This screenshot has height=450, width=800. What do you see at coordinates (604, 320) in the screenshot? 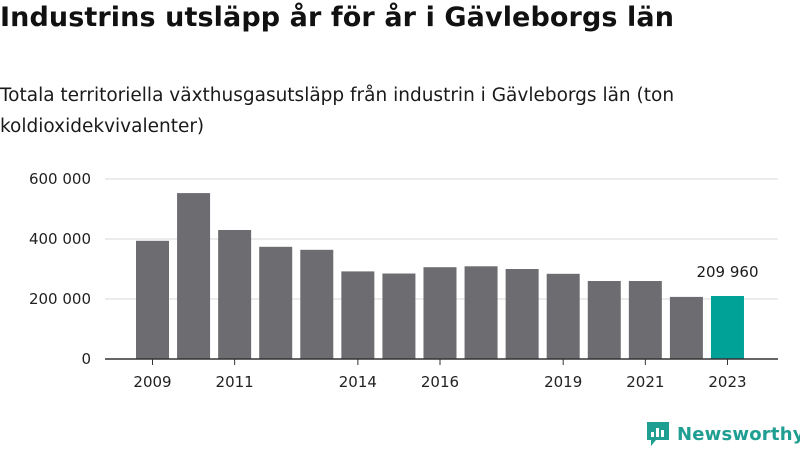
I see `bar-2020` at bounding box center [604, 320].